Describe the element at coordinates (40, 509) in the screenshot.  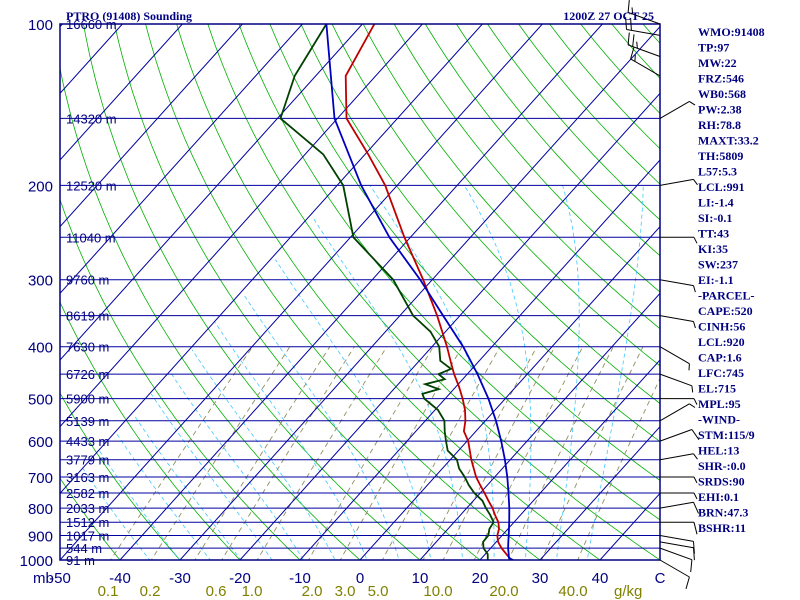
I see `pressure-tick-label: 800` at that location.